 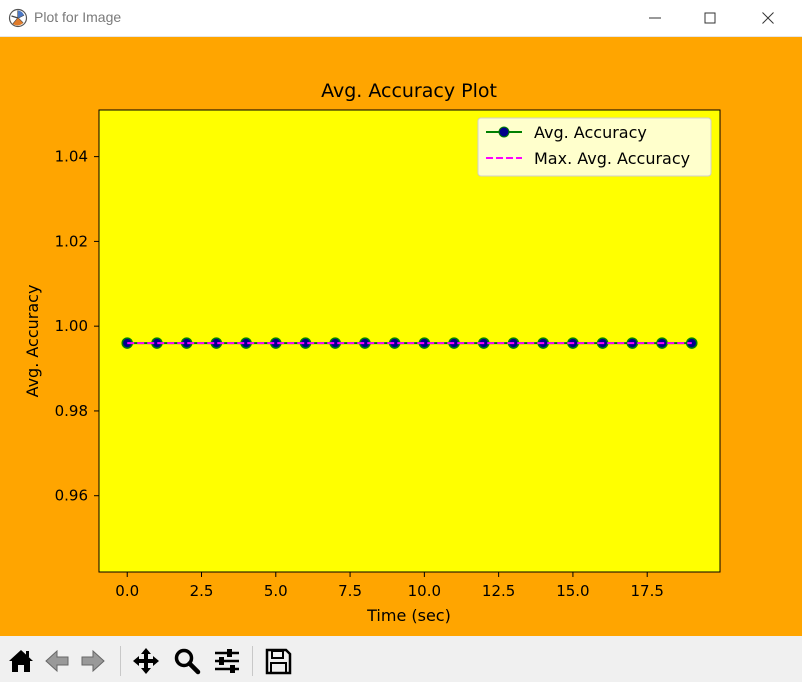 What do you see at coordinates (71, 157) in the screenshot?
I see `y-tick-label: 1.04` at bounding box center [71, 157].